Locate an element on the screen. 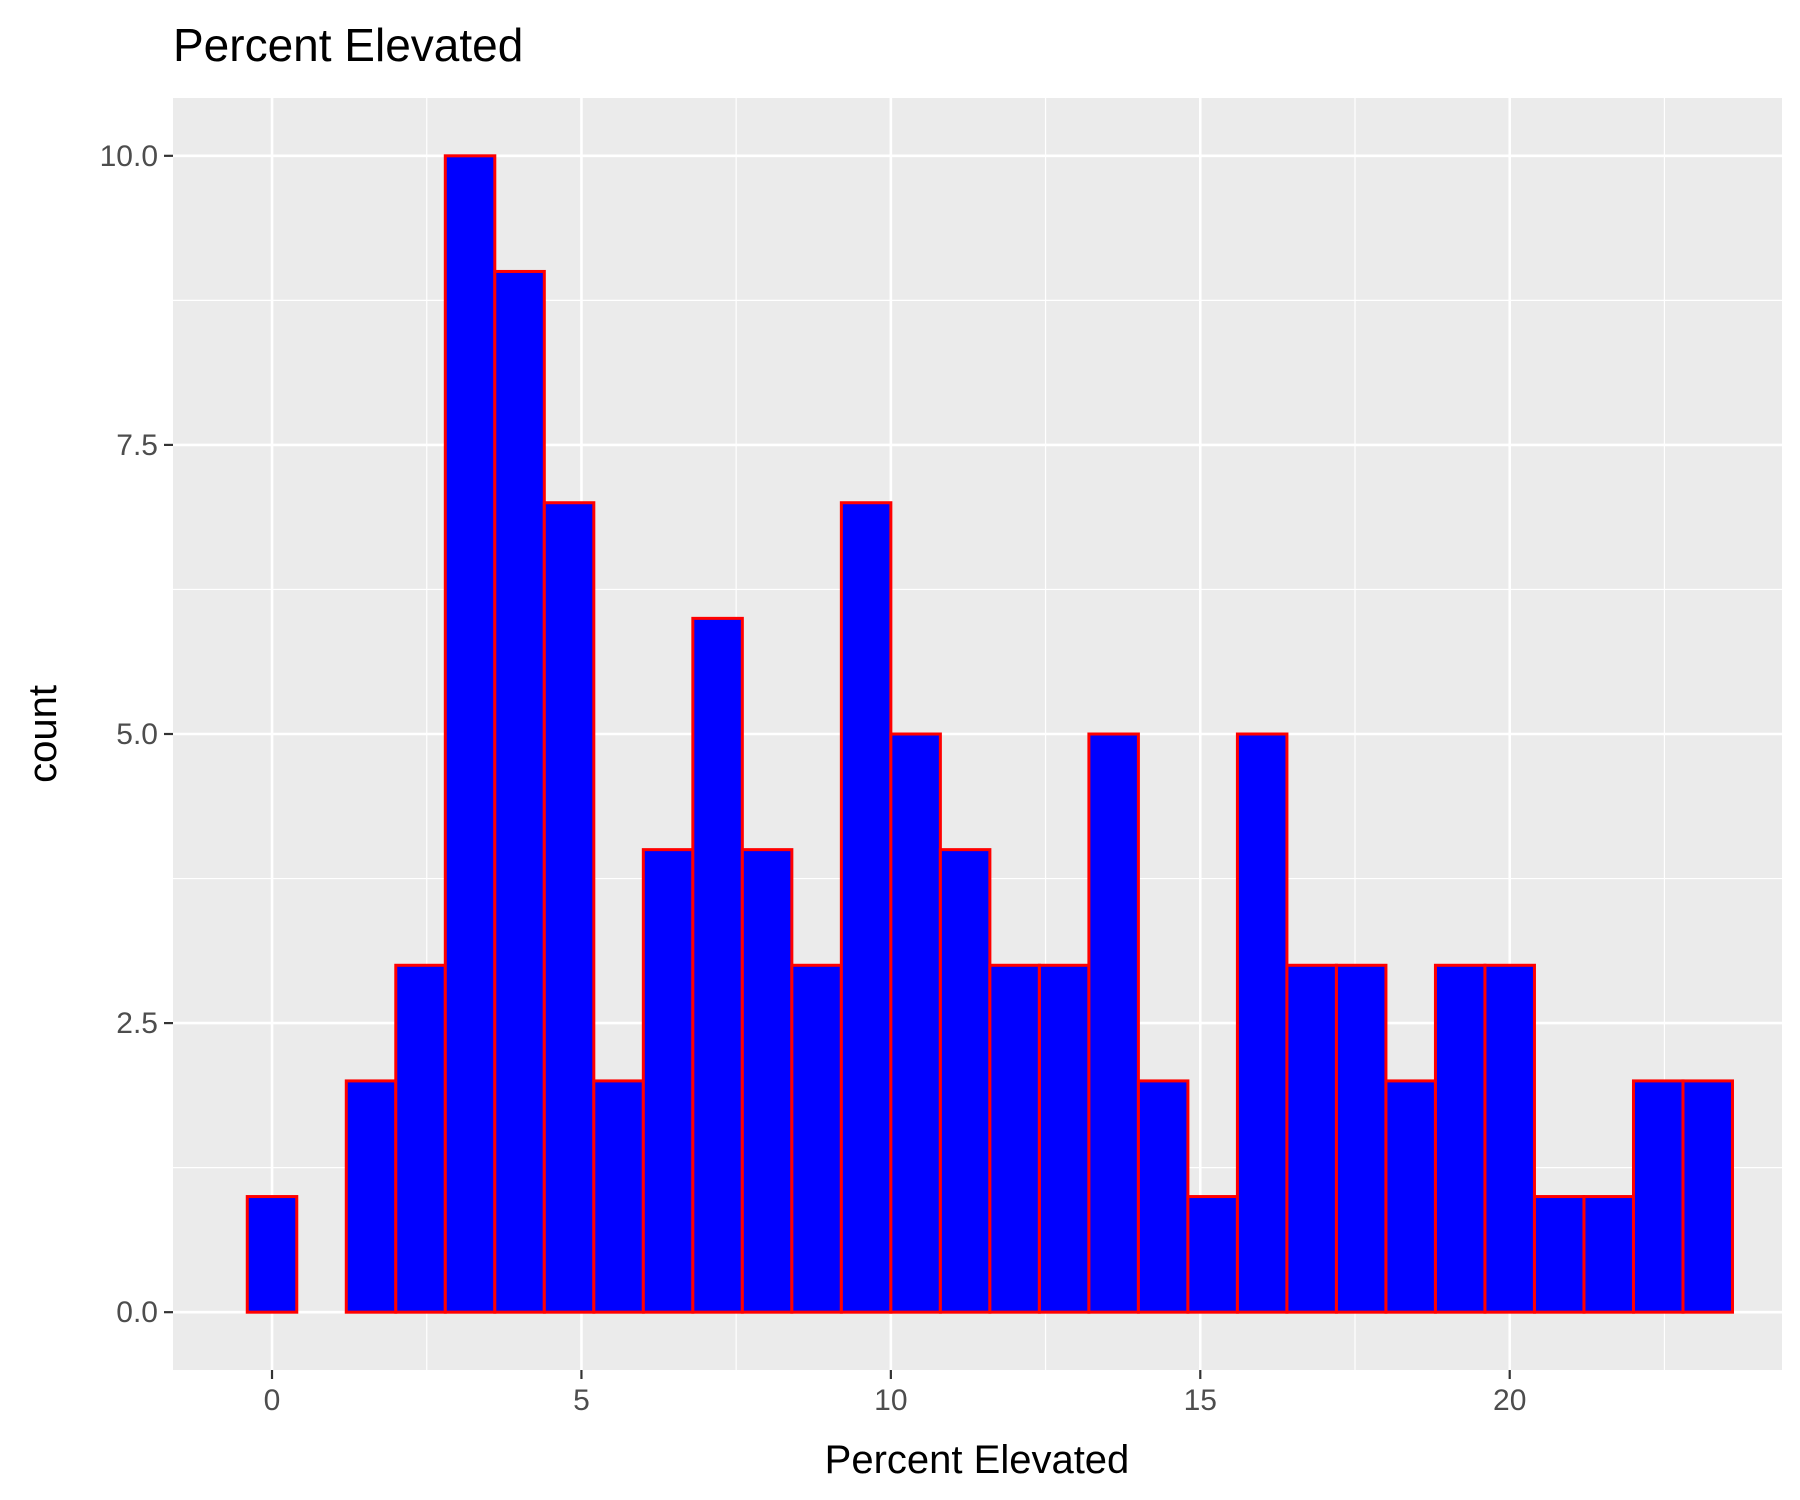 Image resolution: width=1800 pixels, height=1500 pixels. x-tick-label: 5 is located at coordinates (581, 1400).